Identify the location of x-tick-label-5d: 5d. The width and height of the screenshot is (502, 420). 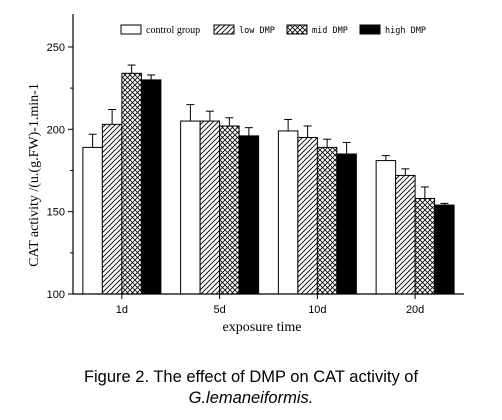
(220, 310).